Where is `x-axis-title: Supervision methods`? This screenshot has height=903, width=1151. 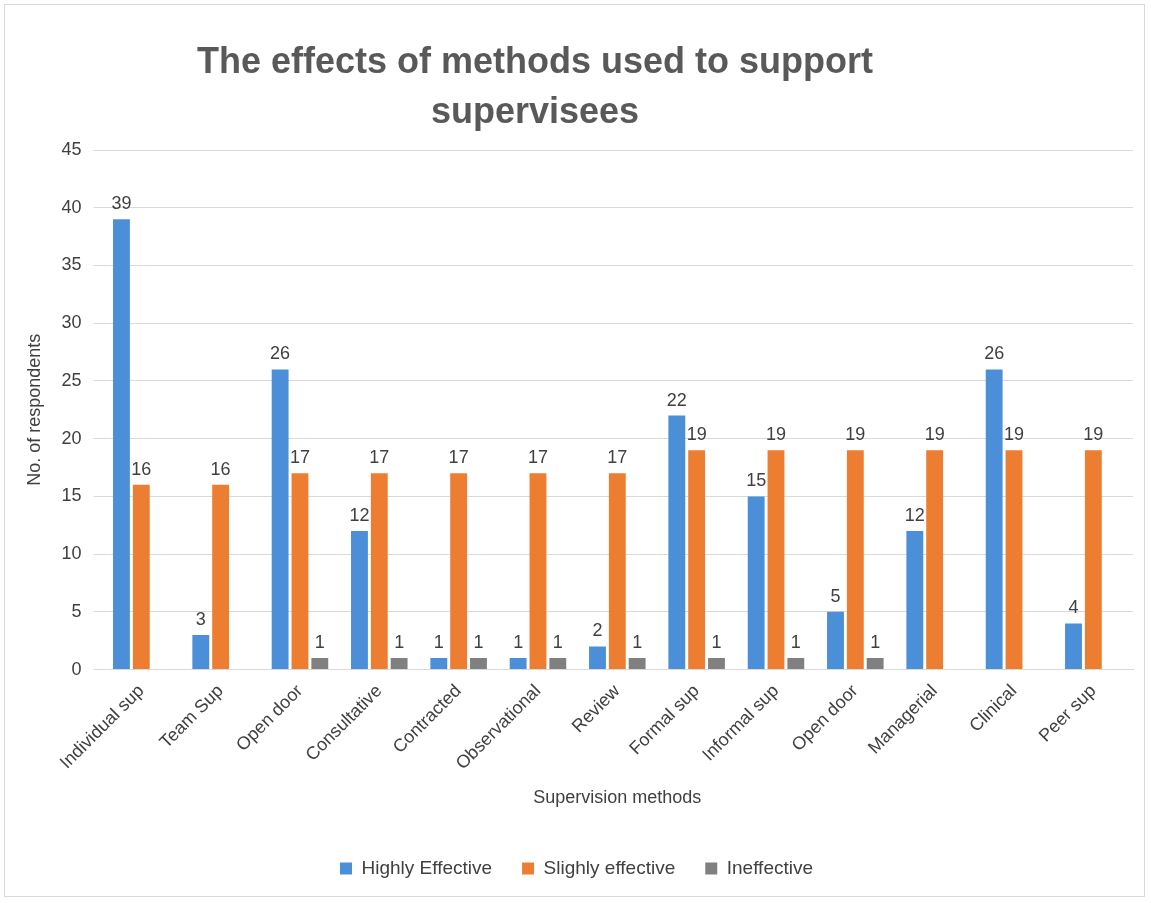
x-axis-title: Supervision methods is located at coordinates (617, 797).